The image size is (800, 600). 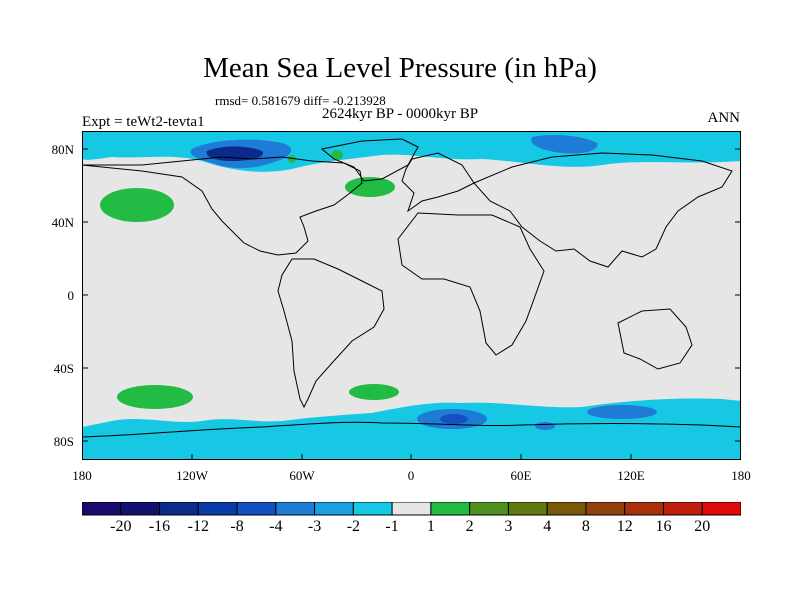 I want to click on colorbar, so click(x=411, y=509).